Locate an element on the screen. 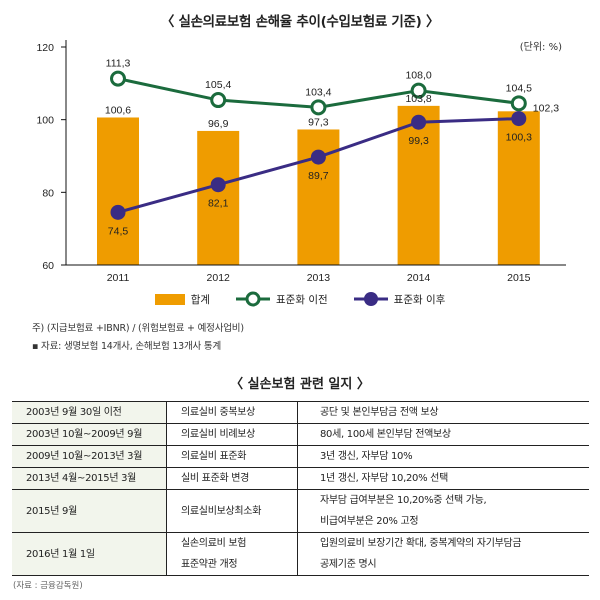  y-tick-label: 120 is located at coordinates (45, 48).